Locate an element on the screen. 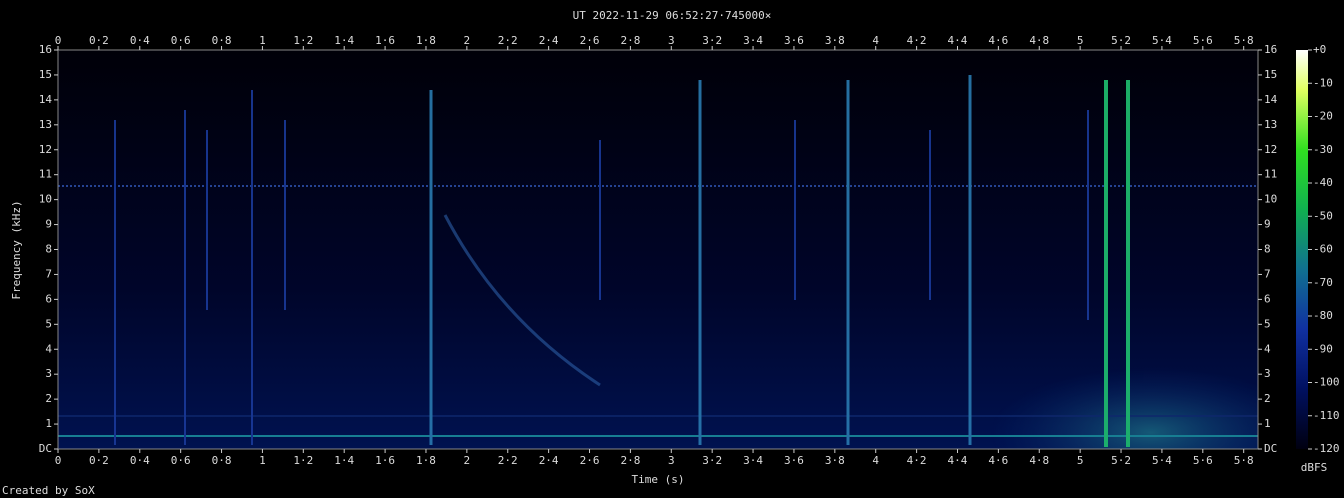 This screenshot has height=498, width=1344. x-tick-label: 2 is located at coordinates (467, 40).